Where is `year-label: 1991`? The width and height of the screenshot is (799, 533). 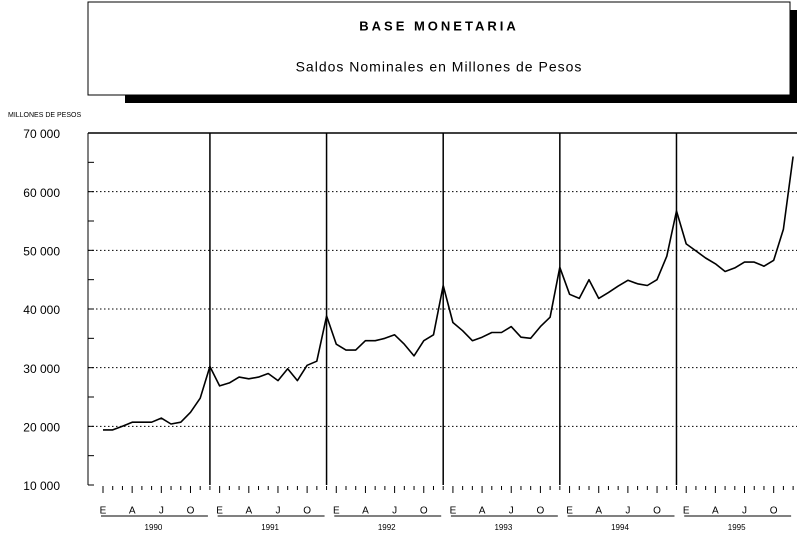 year-label: 1991 is located at coordinates (270, 527).